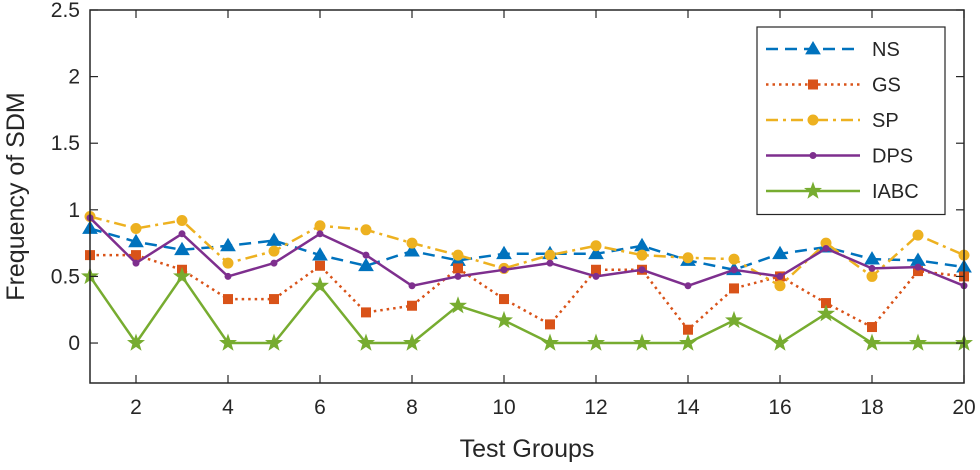 The width and height of the screenshot is (980, 470). I want to click on legend-item-iabc: IABC, so click(842, 192).